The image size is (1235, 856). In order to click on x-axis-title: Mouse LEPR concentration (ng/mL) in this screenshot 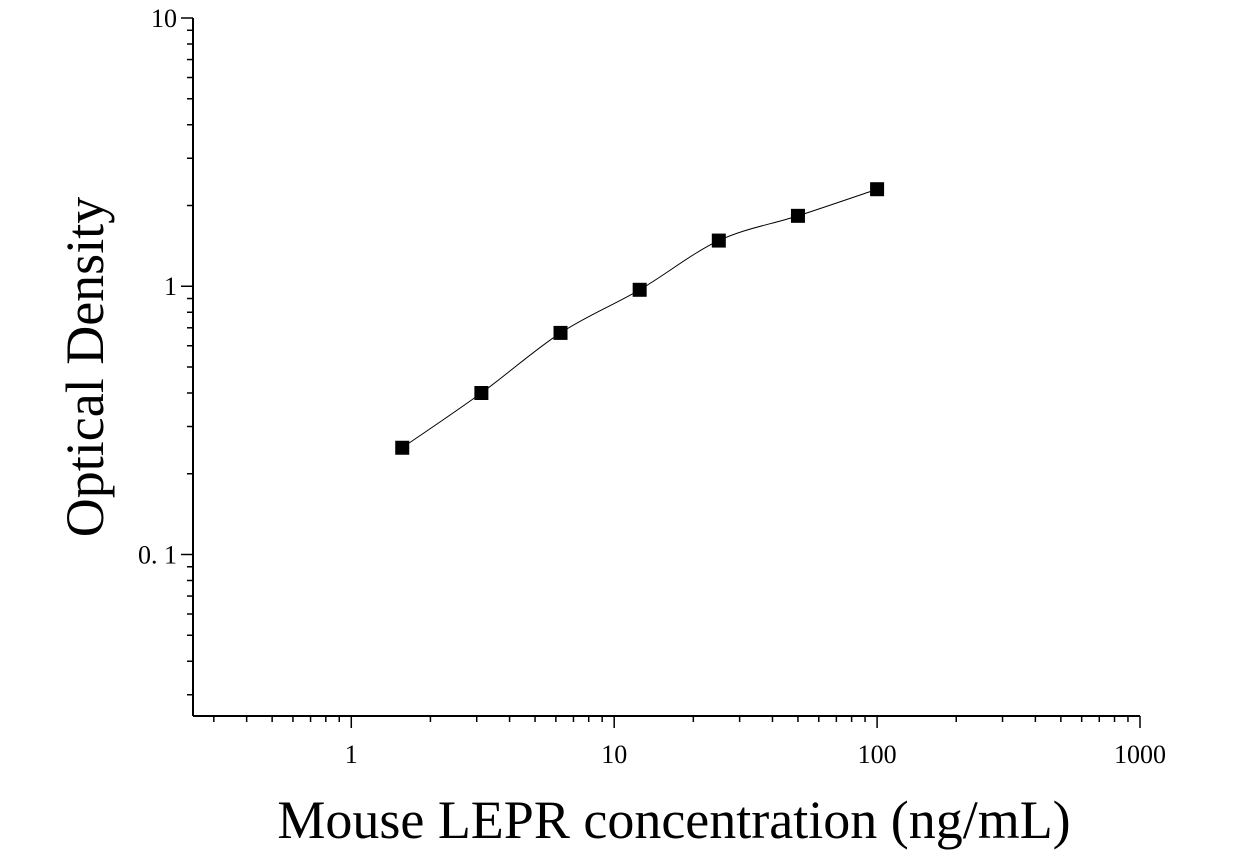, I will do `click(673, 820)`.